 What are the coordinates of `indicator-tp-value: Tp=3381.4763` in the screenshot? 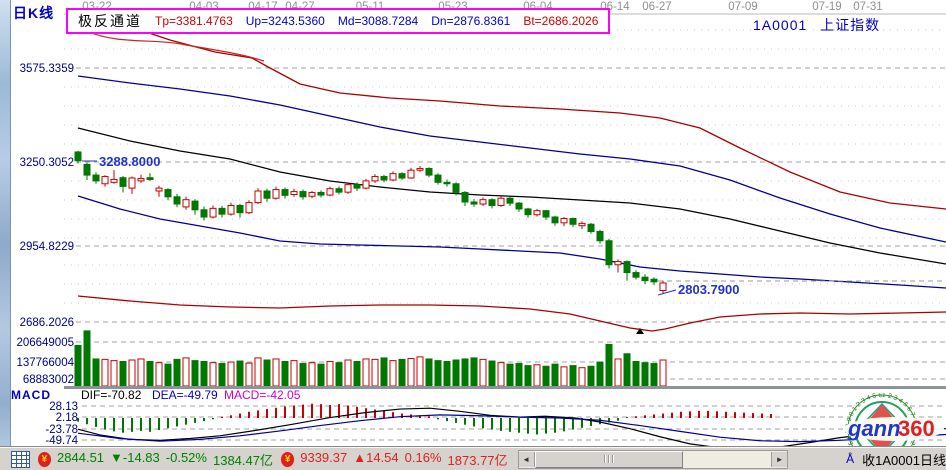 It's located at (194, 21).